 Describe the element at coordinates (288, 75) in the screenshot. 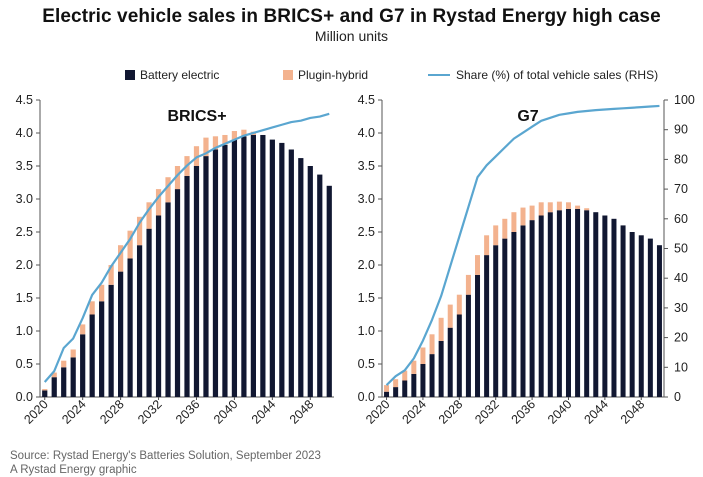

I see `legend-swatch-plugin-hybrid` at that location.